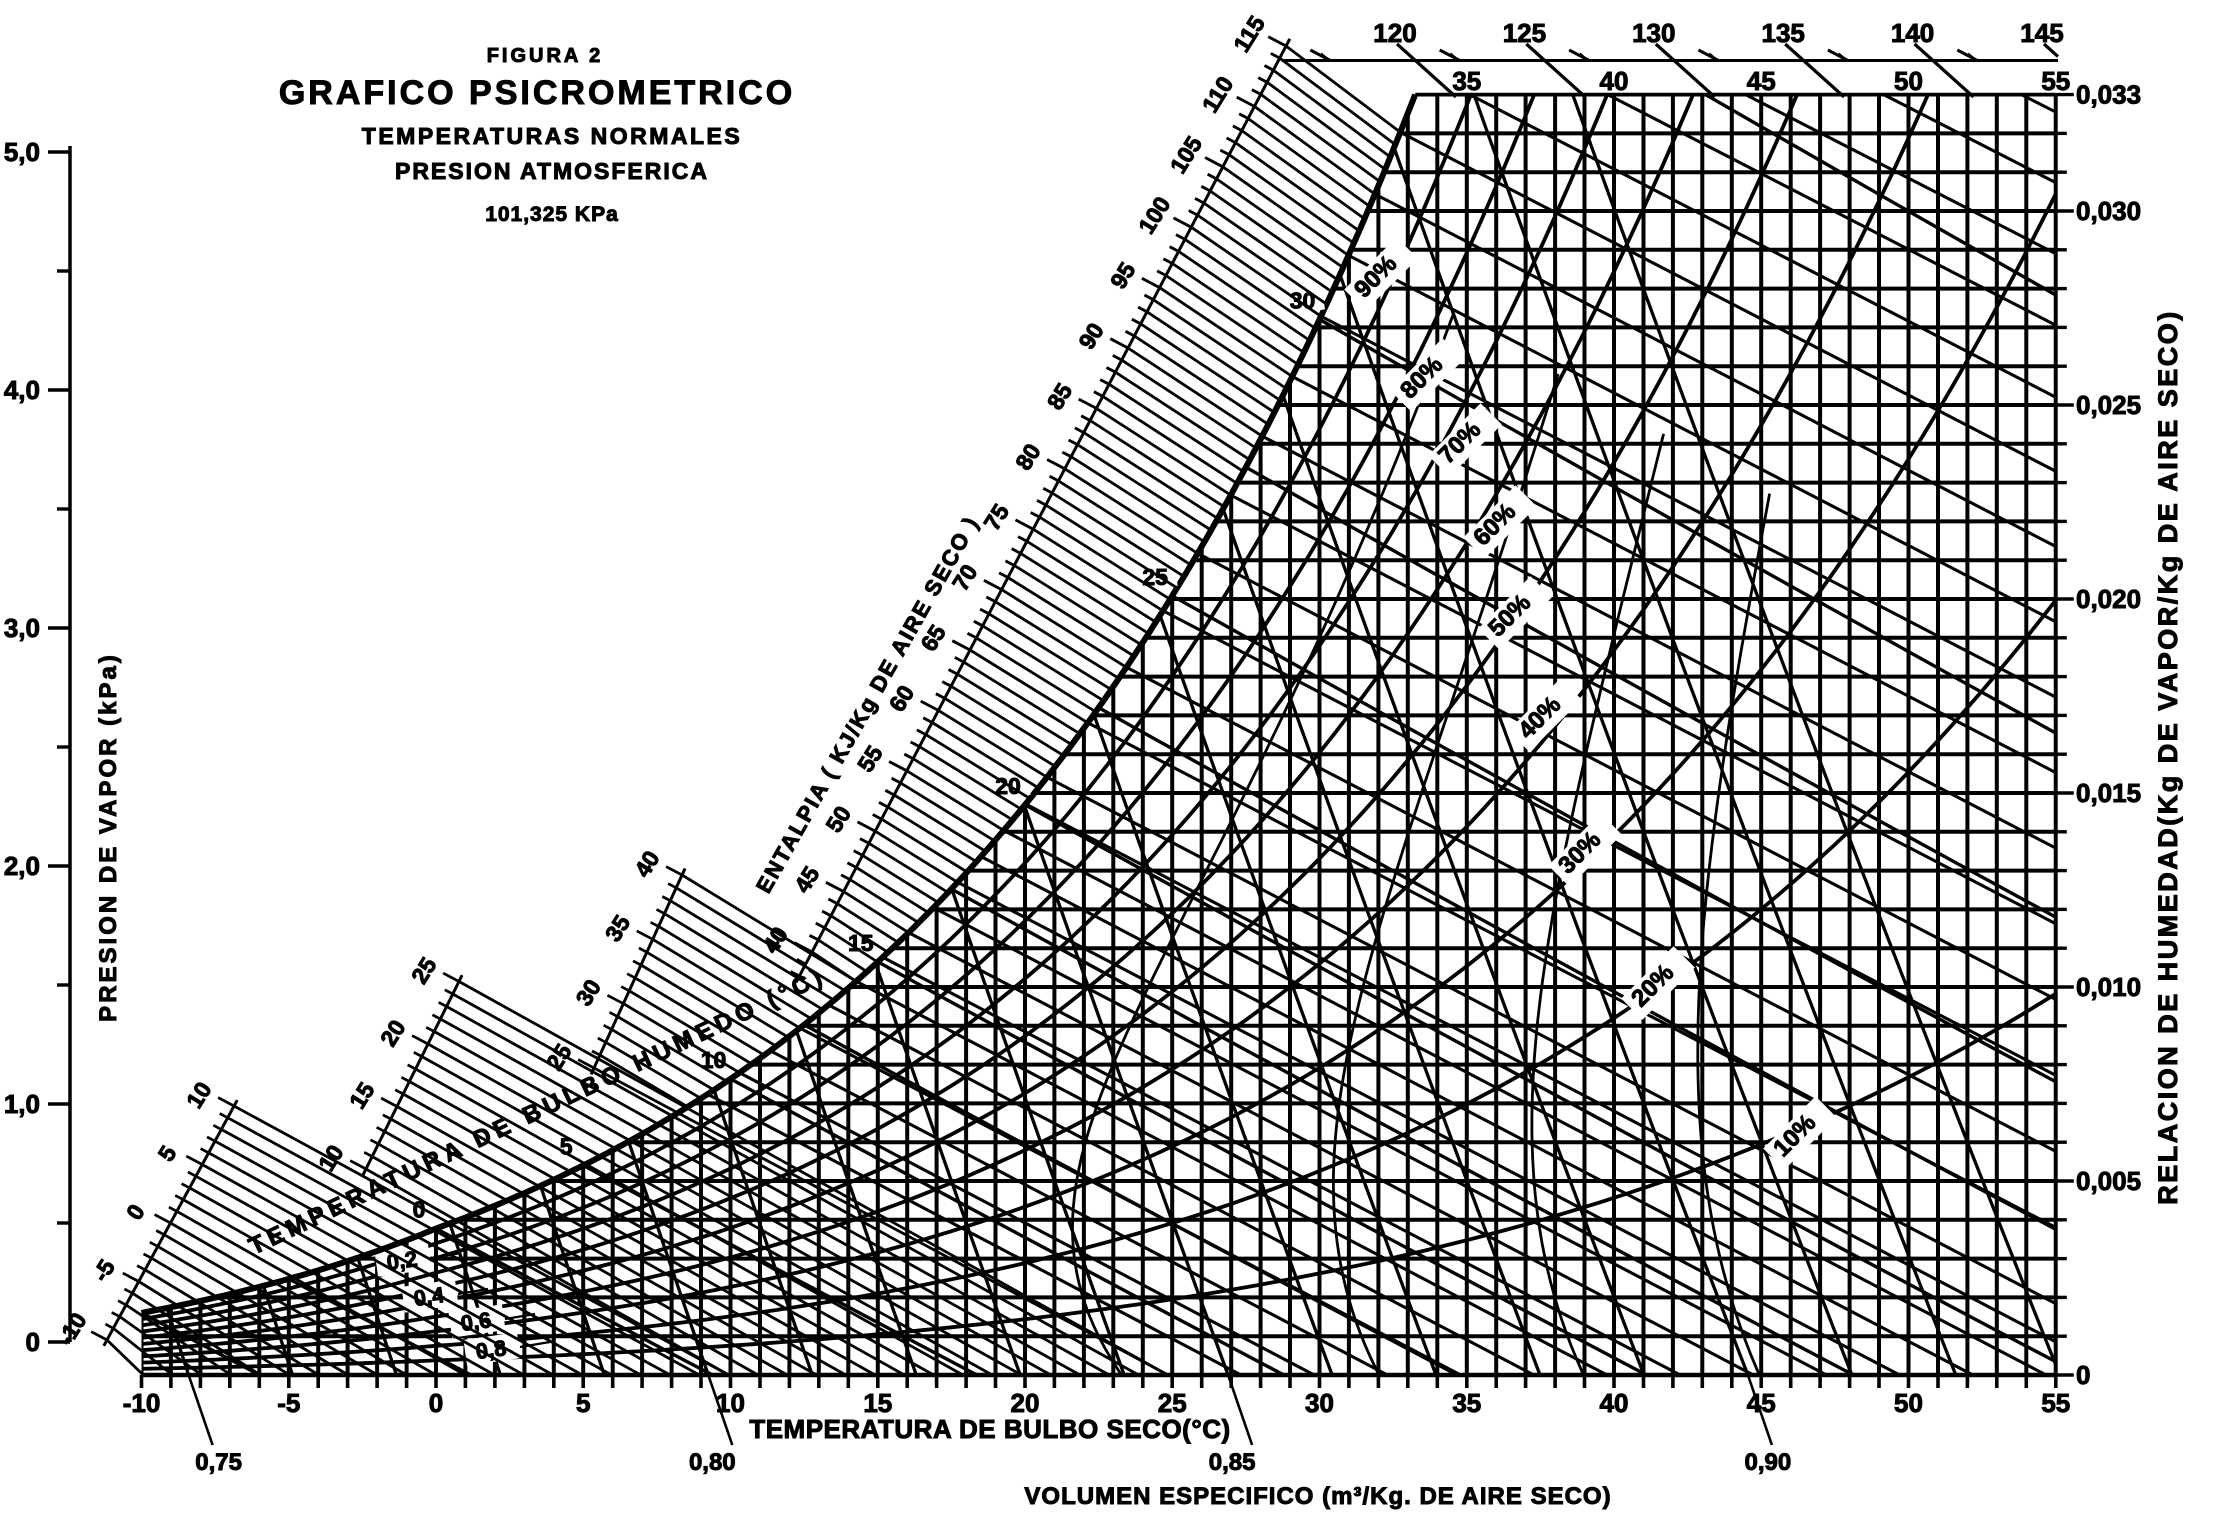 The image size is (2216, 1536). Describe the element at coordinates (2108, 1181) in the screenshot. I see `svg-text: 0,005` at that location.